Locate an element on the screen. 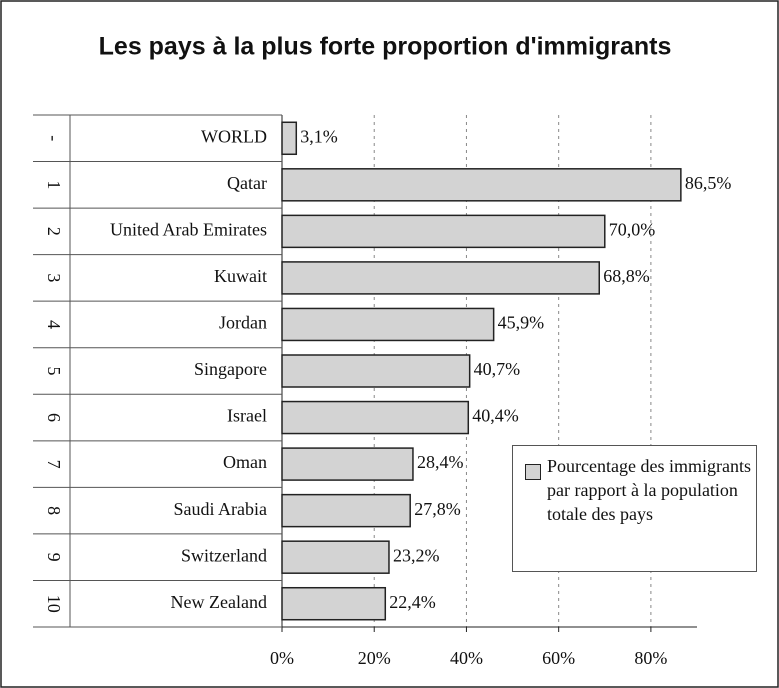  y-tick-label: Oman is located at coordinates (245, 462).